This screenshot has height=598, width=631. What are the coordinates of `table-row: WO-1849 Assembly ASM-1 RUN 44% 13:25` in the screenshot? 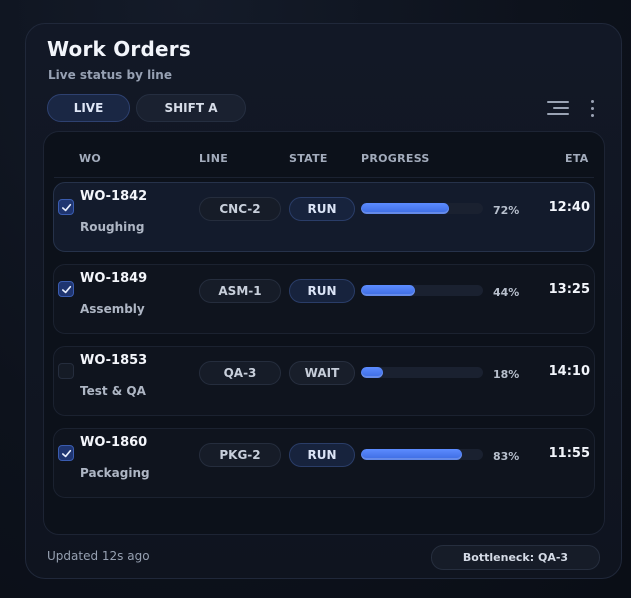 It's located at (324, 299).